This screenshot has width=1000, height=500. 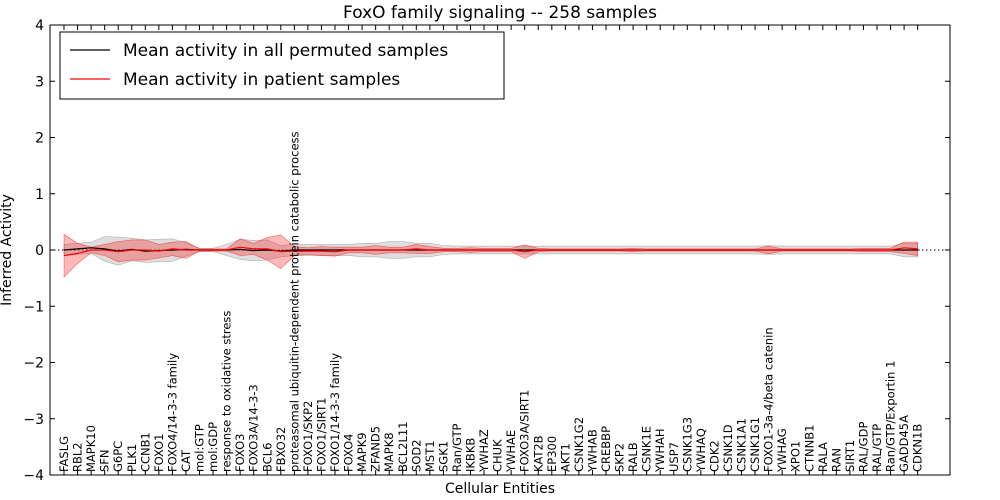 What do you see at coordinates (755, 444) in the screenshot?
I see `x-tick-label: CSNK1G1` at bounding box center [755, 444].